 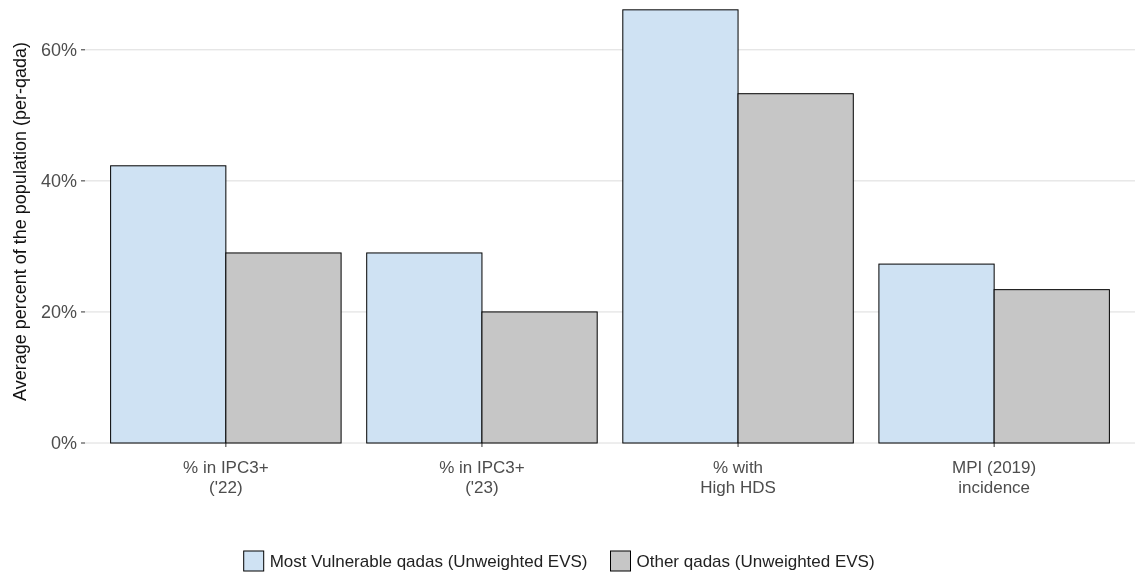 What do you see at coordinates (58, 312) in the screenshot?
I see `y-tick-label: 20%` at bounding box center [58, 312].